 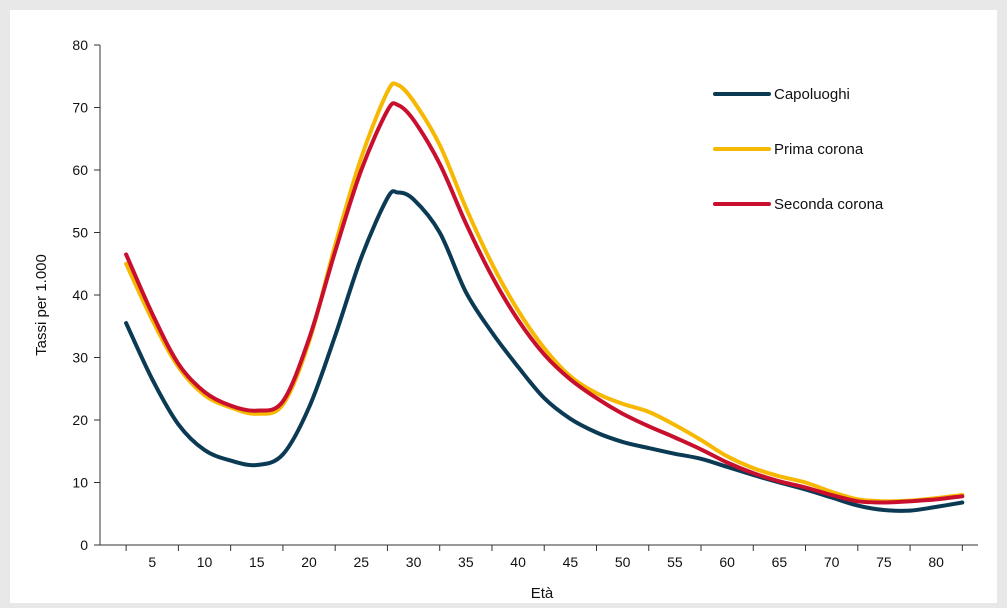 I want to click on y-tick-label: 50, so click(x=80, y=233).